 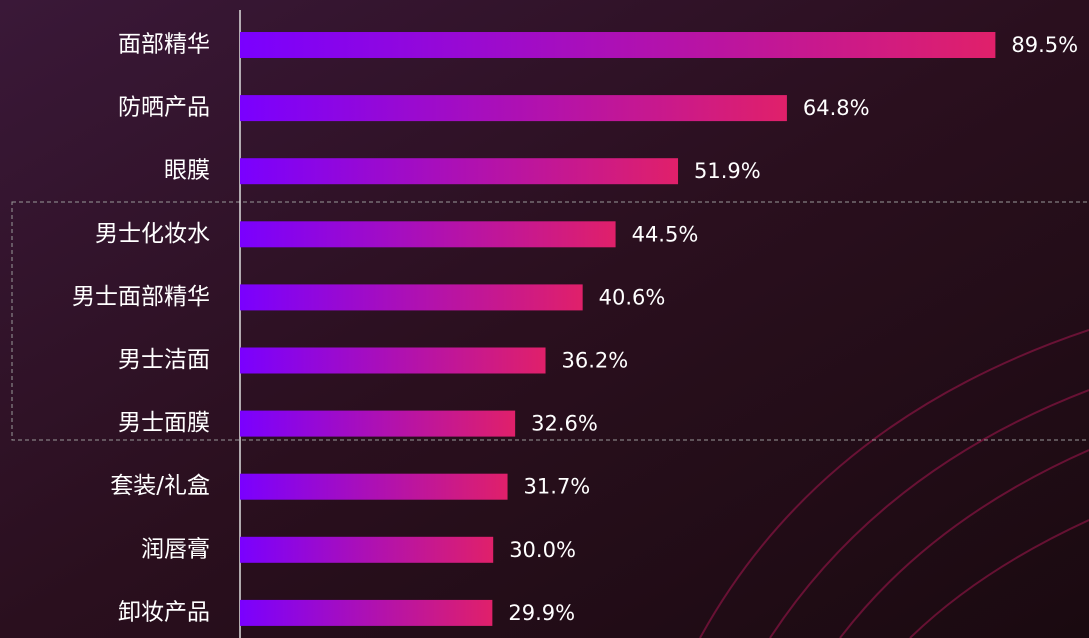 What do you see at coordinates (164, 45) in the screenshot?
I see `category-label: 面部精华` at bounding box center [164, 45].